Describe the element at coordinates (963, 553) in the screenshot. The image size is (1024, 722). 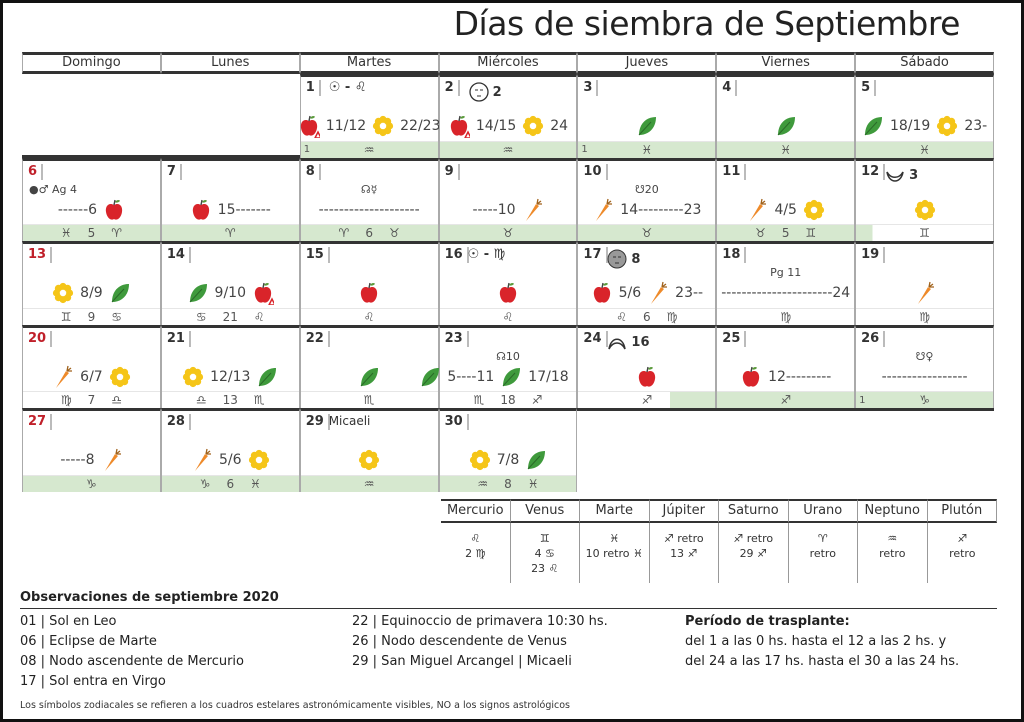
I see `planet-position: ♐︎ retro` at that location.